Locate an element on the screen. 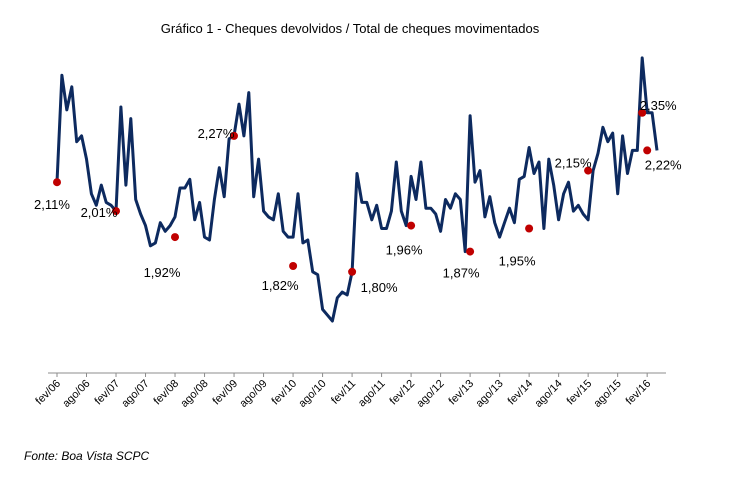  data-label: 1,87% is located at coordinates (461, 273).